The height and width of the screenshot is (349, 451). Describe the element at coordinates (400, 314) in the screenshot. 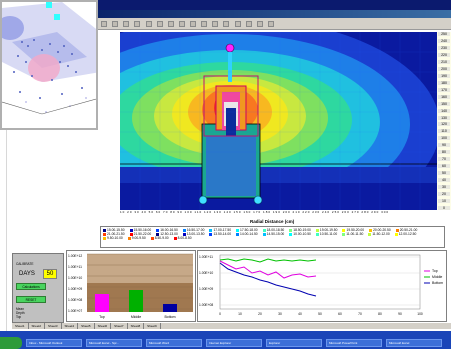

I see `line-x-tick-label: 90` at that location.